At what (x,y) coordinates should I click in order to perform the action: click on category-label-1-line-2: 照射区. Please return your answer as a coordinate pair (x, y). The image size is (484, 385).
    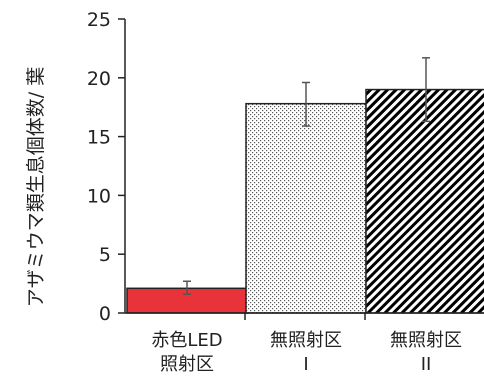
    Looking at the image, I should click on (187, 364).